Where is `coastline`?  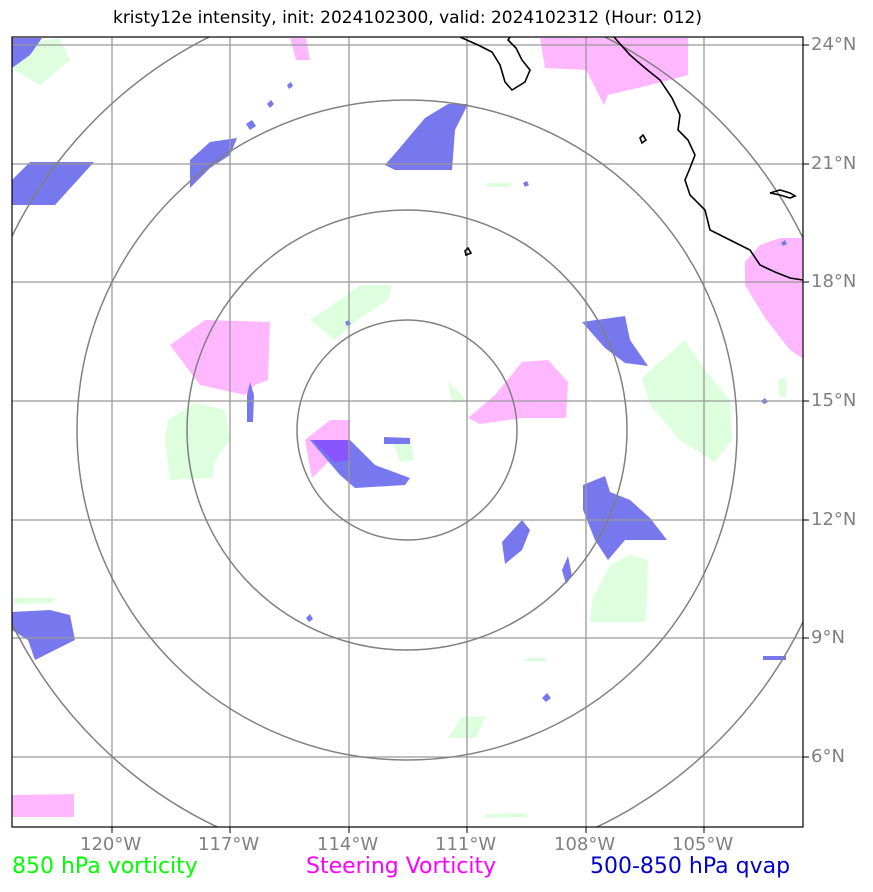
coastline is located at coordinates (631, 159).